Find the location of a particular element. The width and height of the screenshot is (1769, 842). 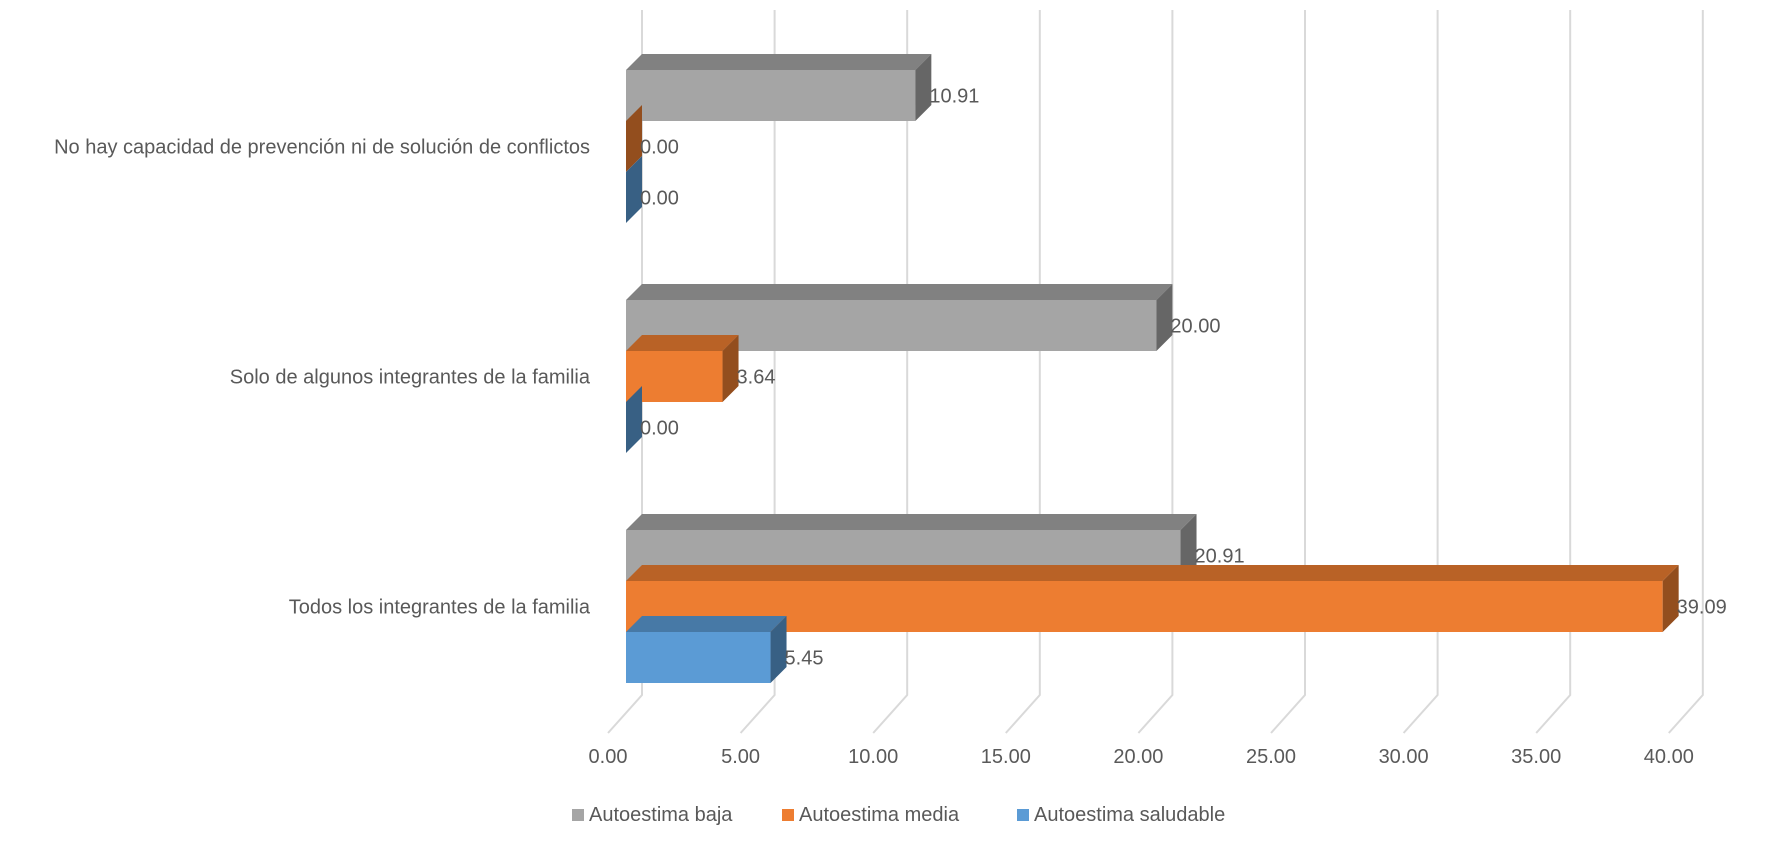

x-tick-label: 25.00 is located at coordinates (1271, 757).